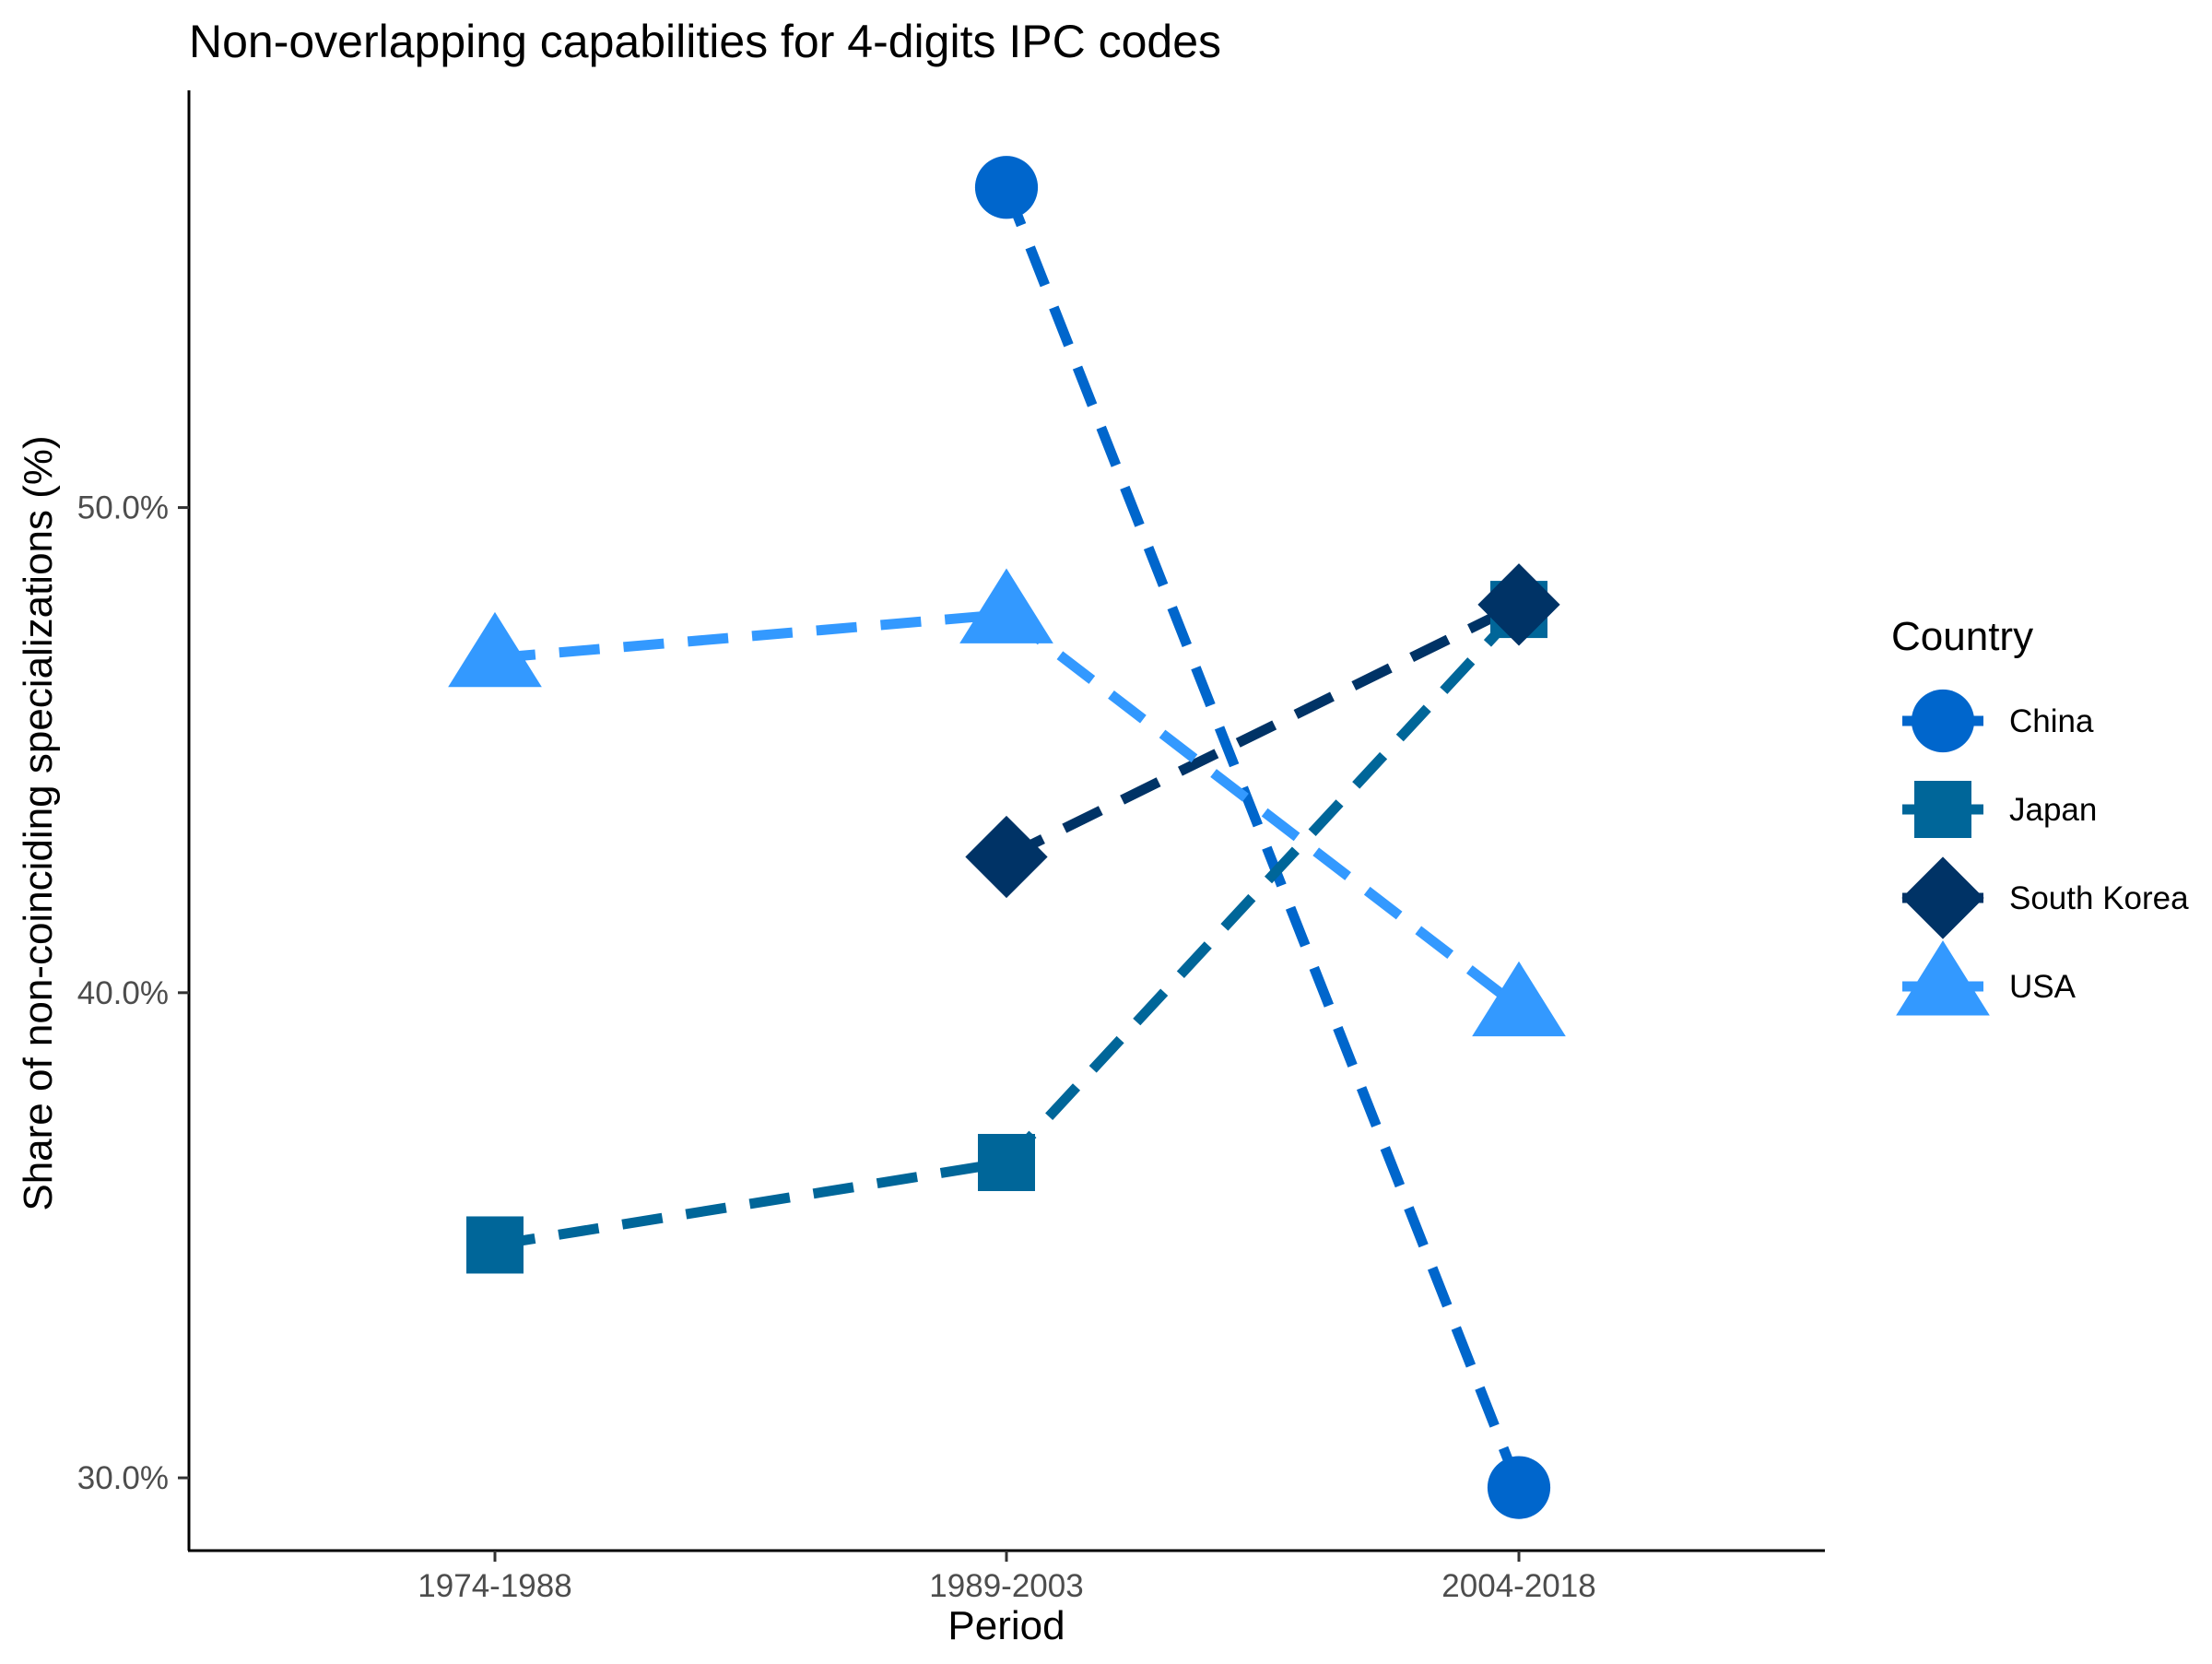  What do you see at coordinates (1943, 721) in the screenshot?
I see `legend-key-china` at bounding box center [1943, 721].